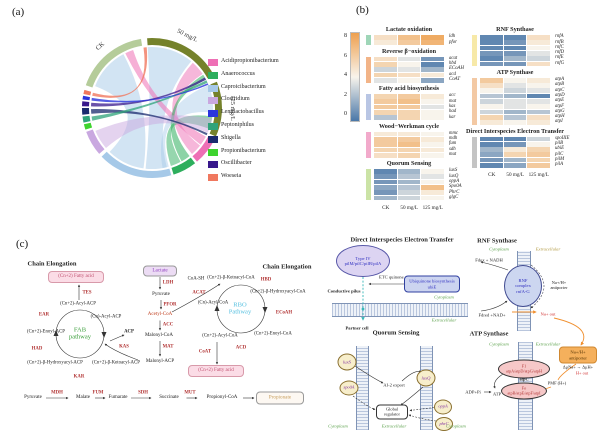  Describe the element at coordinates (452, 149) in the screenshot. I see `heatmap-gene-label: sdh` at that location.